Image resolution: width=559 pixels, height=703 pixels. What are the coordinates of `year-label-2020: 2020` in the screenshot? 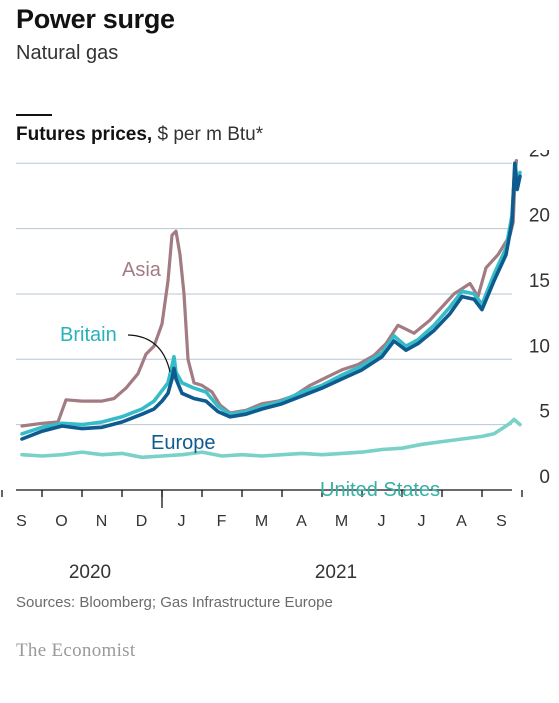 It's located at (90, 572).